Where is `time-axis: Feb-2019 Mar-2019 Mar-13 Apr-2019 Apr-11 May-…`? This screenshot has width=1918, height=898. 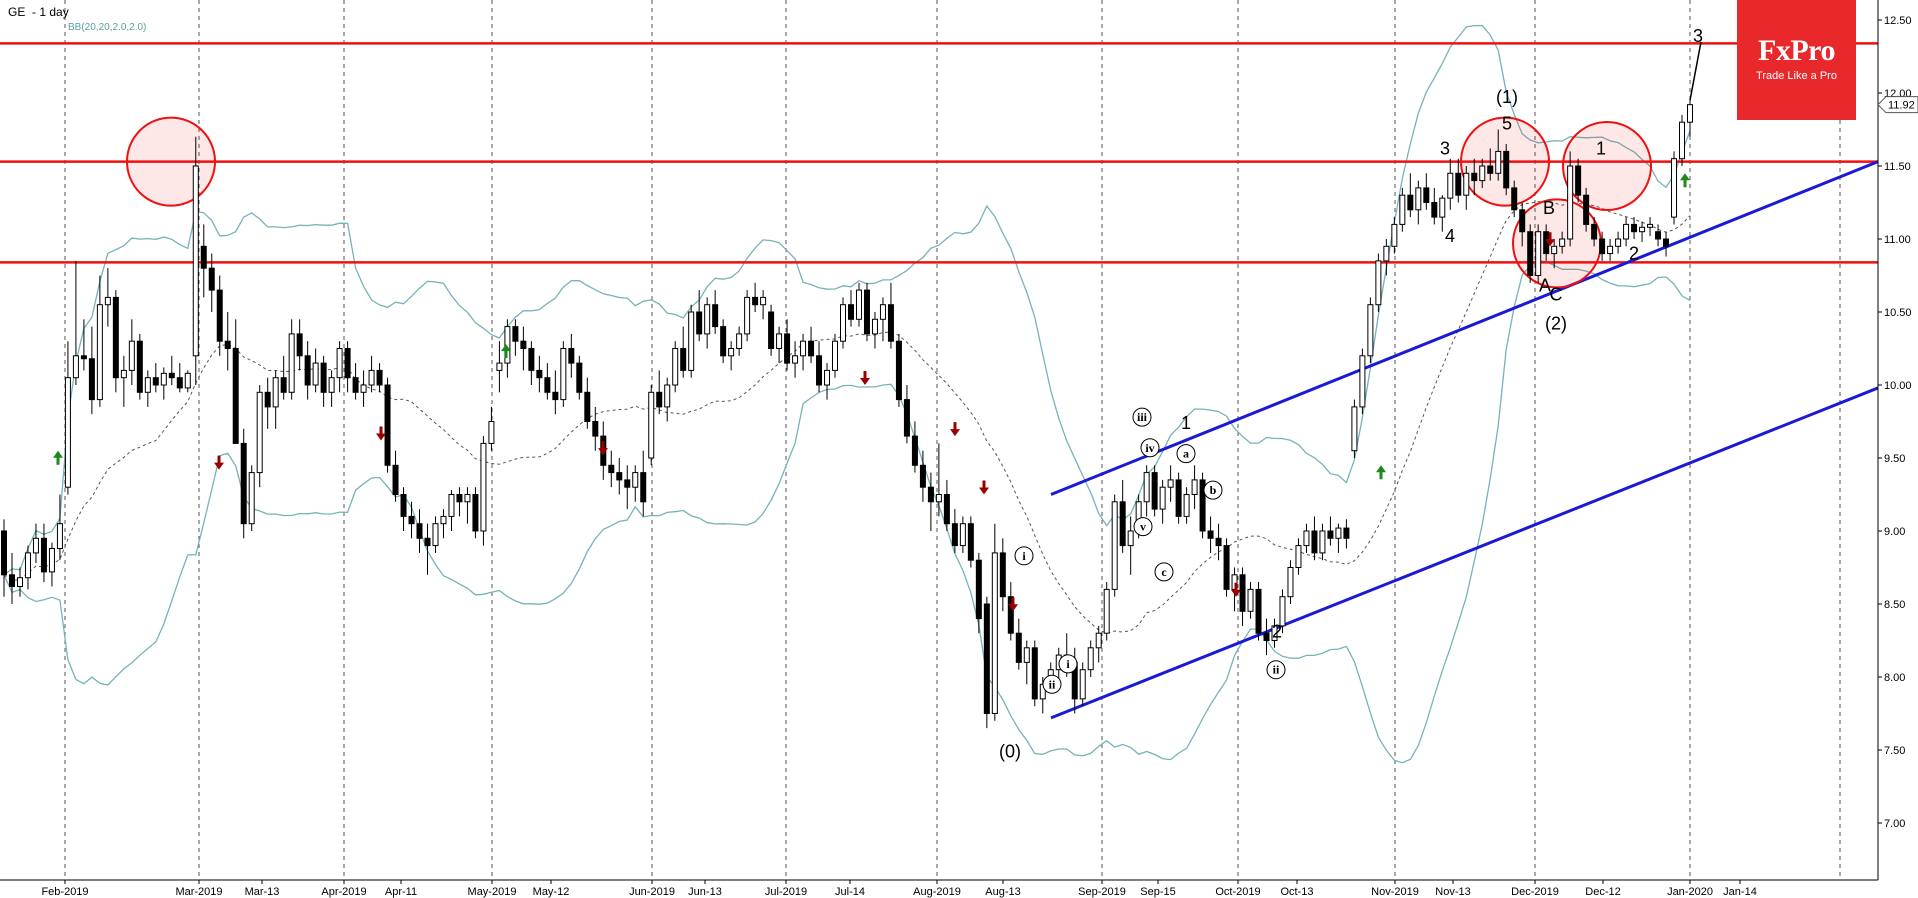 time-axis: Feb-2019 Mar-2019 Mar-13 Apr-2019 Apr-11 May-… is located at coordinates (899, 889).